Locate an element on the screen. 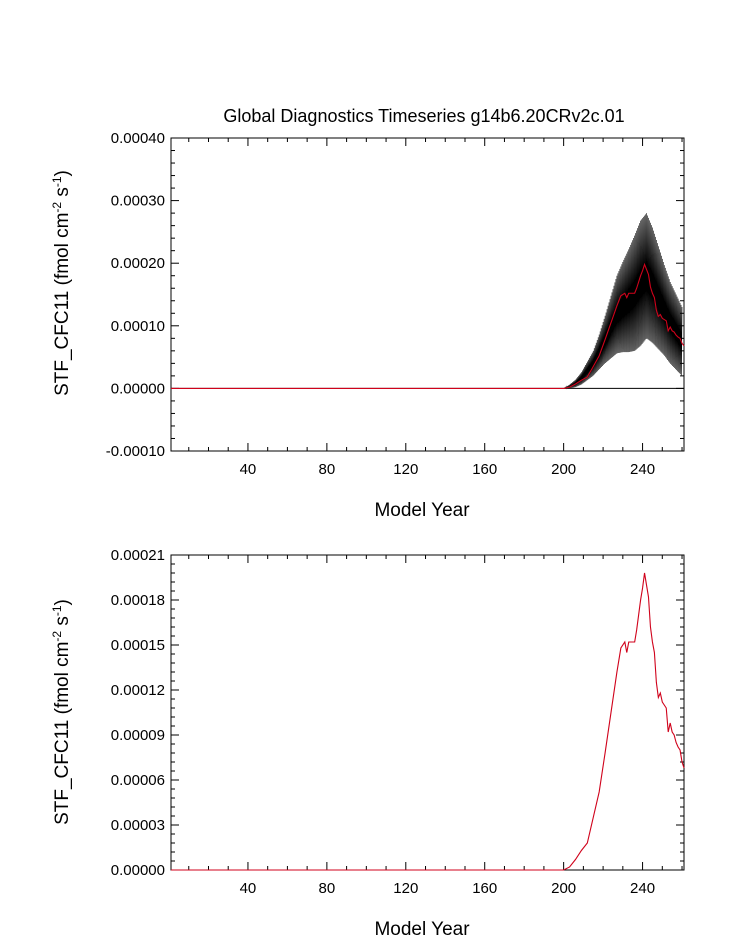 Image resolution: width=733 pixels, height=945 pixels. y-tick-label: 0.00030 is located at coordinates (138, 201).